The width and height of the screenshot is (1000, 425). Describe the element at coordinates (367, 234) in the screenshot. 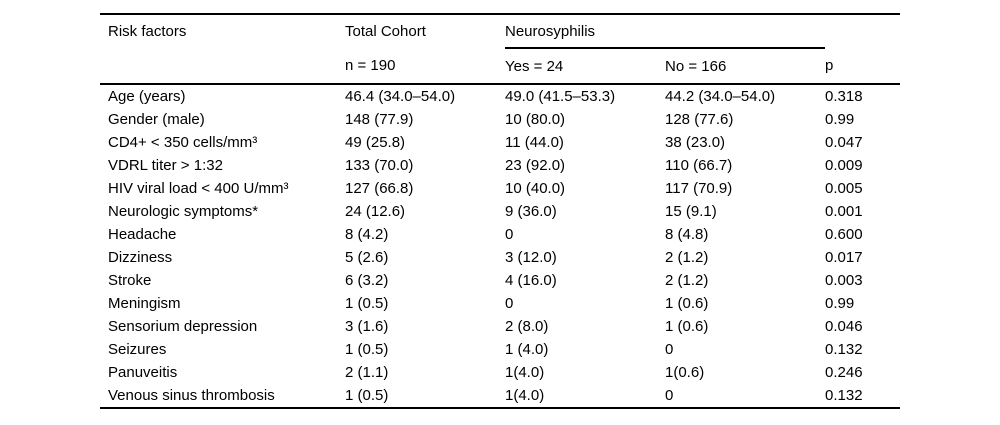

I see `total-cohort-value: 8 (4.2)` at that location.